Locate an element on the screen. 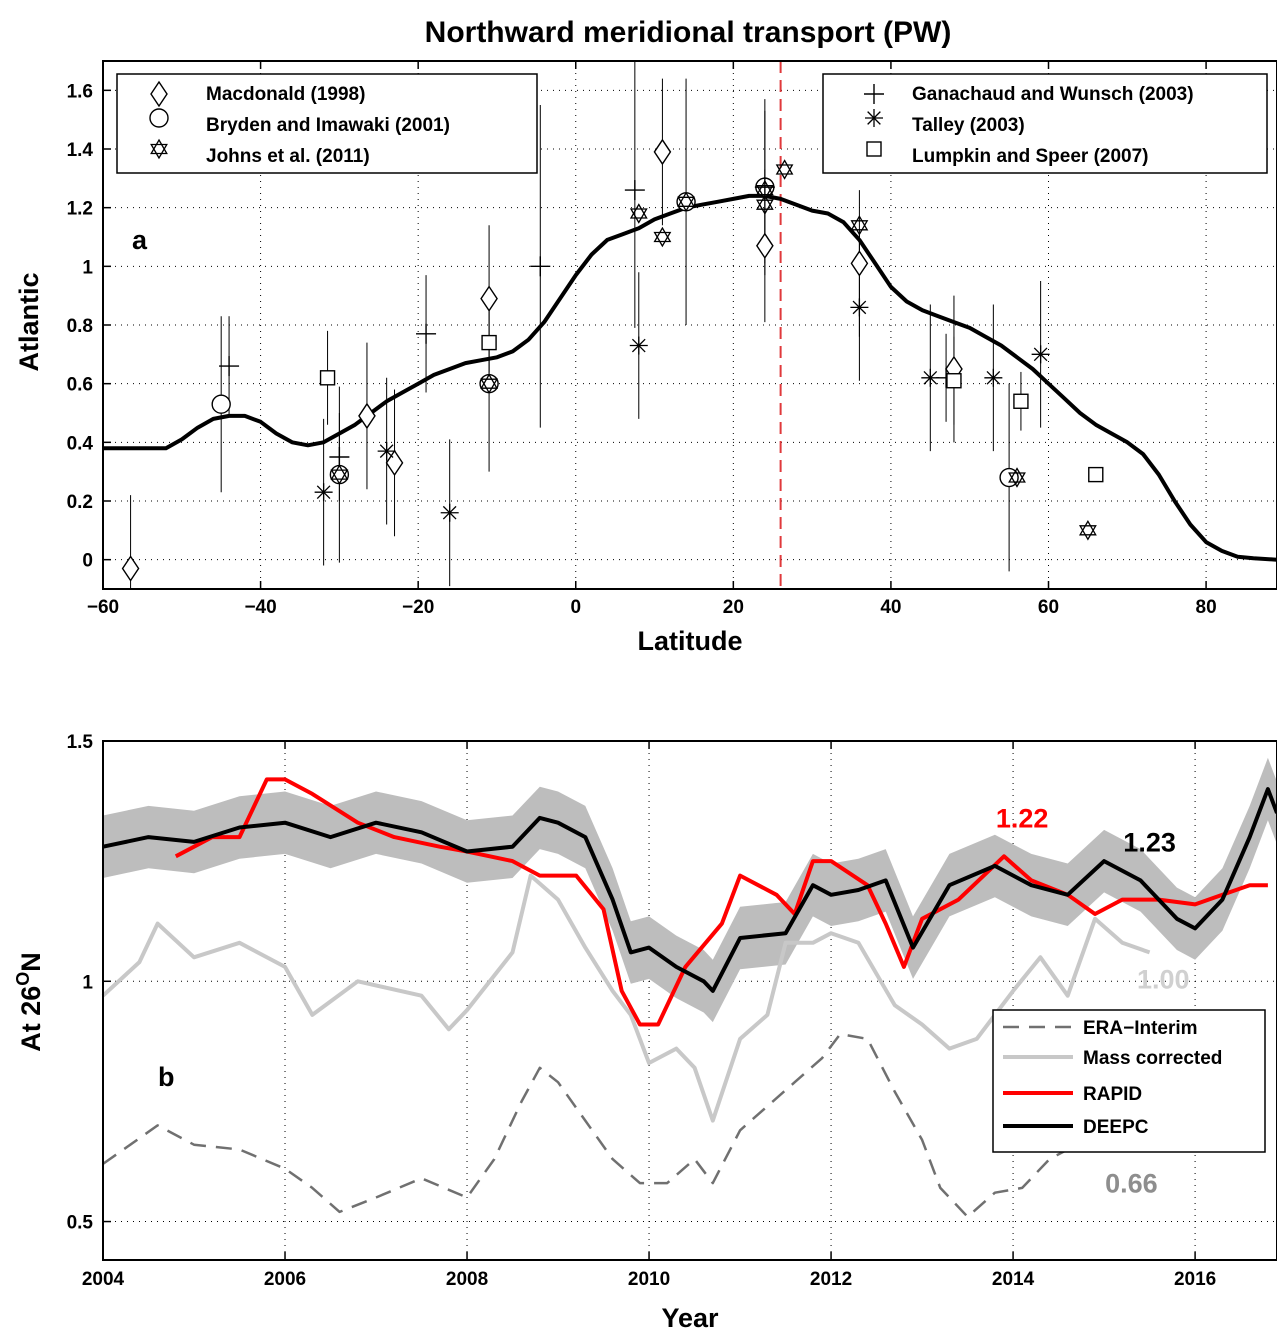 The image size is (1277, 1332). x-tick-label: 2004 is located at coordinates (103, 1279).